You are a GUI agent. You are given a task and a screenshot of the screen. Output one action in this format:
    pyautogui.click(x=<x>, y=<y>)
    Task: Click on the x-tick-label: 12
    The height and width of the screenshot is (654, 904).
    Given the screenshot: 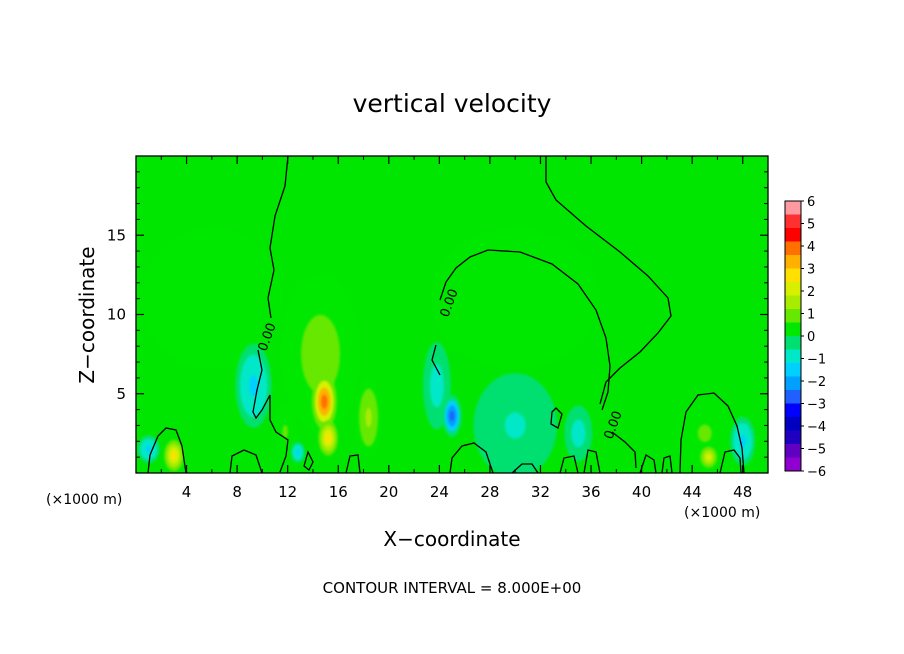 What is the action you would take?
    pyautogui.click(x=287, y=492)
    